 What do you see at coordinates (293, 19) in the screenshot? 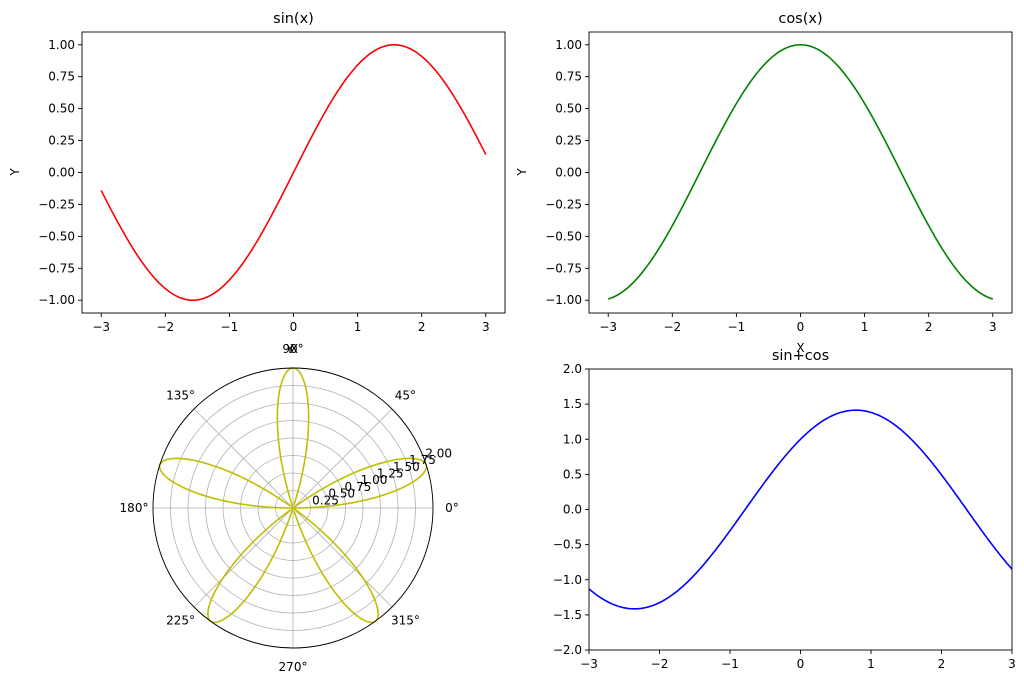
I see `subplot-sin-title: sin(x)` at bounding box center [293, 19].